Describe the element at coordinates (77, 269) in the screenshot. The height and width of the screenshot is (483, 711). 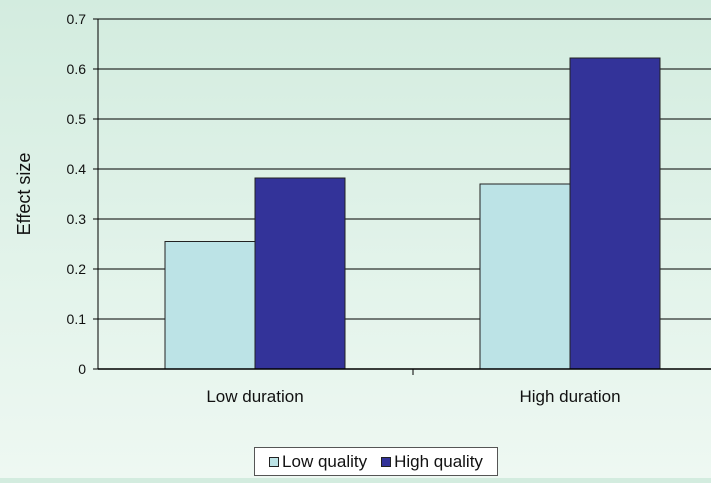
I see `y-tick-label: 0.2` at that location.